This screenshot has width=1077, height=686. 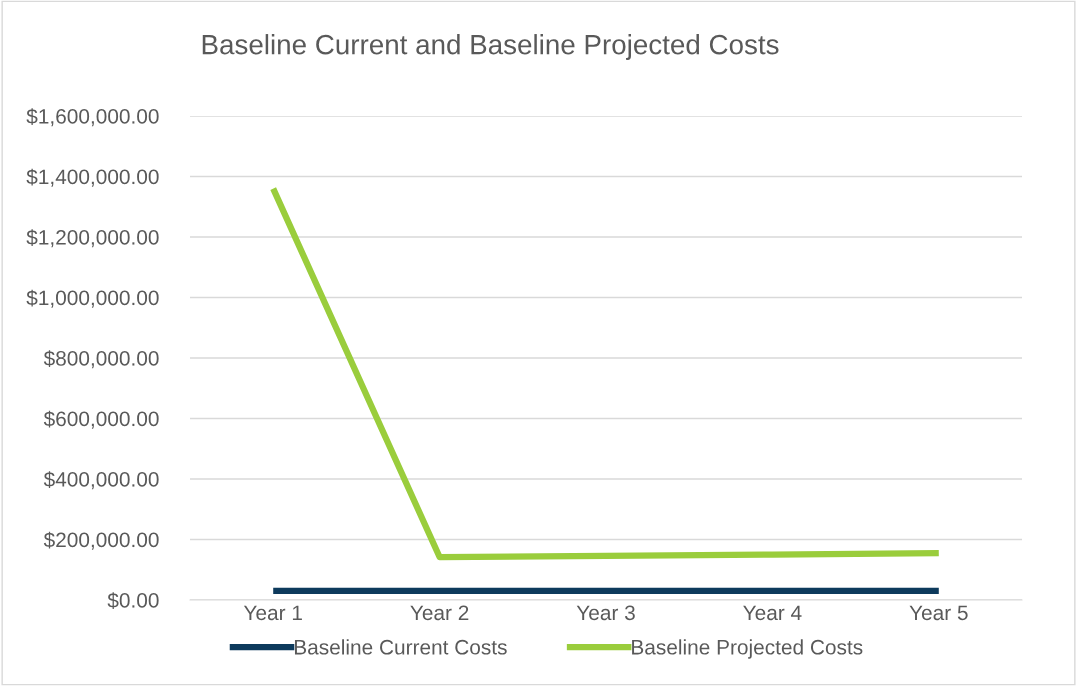 I want to click on x-tick-label: Year 3, so click(x=605, y=613).